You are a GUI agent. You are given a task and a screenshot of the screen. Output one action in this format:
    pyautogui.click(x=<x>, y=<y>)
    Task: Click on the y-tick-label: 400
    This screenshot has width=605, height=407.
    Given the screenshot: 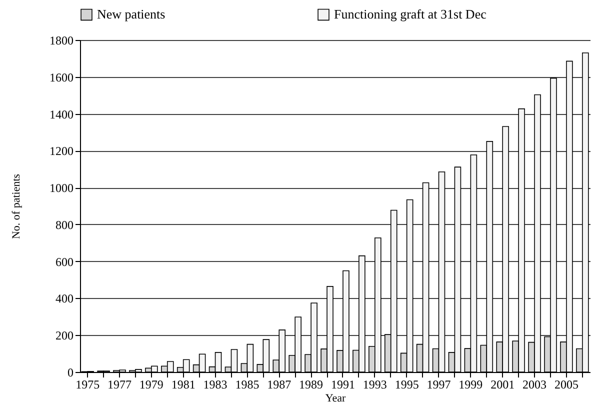 What is the action you would take?
    pyautogui.click(x=65, y=299)
    